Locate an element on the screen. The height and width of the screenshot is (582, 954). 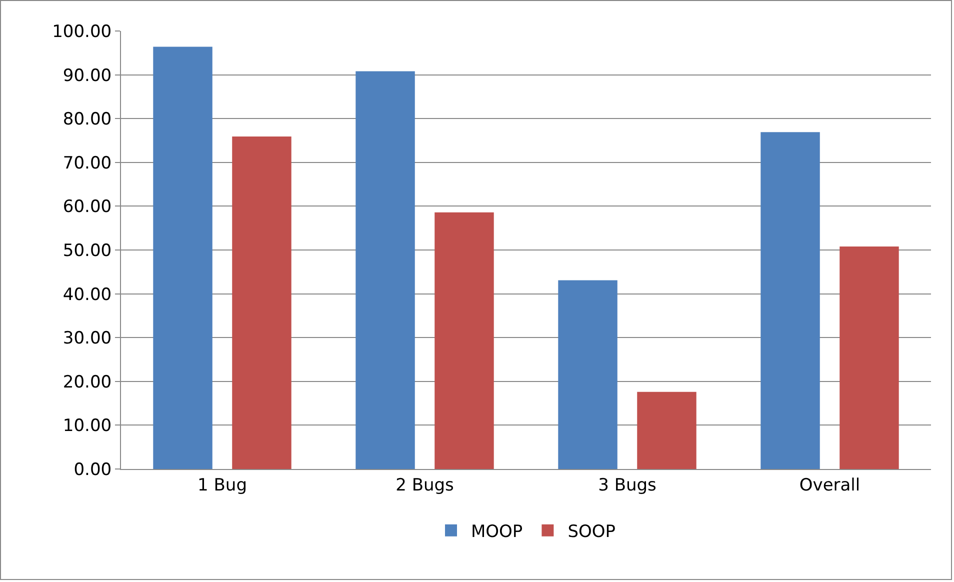
y-tick-label: 30.00 is located at coordinates (87, 338).